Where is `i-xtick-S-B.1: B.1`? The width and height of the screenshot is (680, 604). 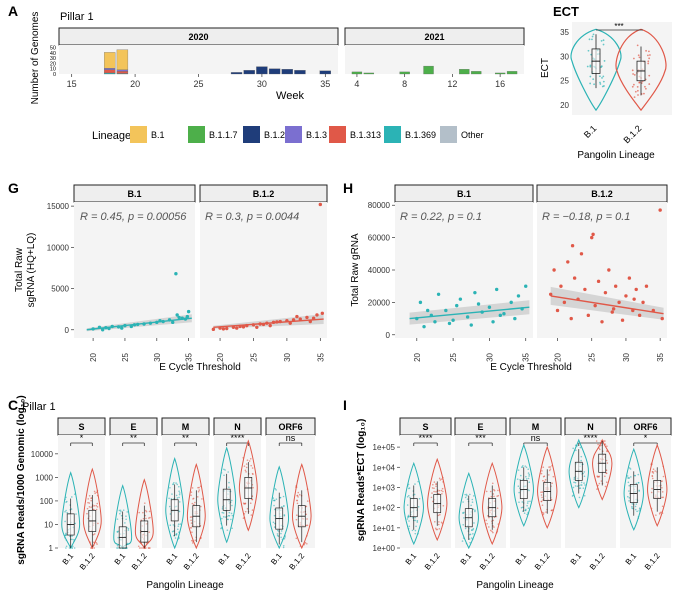
i-xtick-S-B.1: B.1 is located at coordinates (411, 558).